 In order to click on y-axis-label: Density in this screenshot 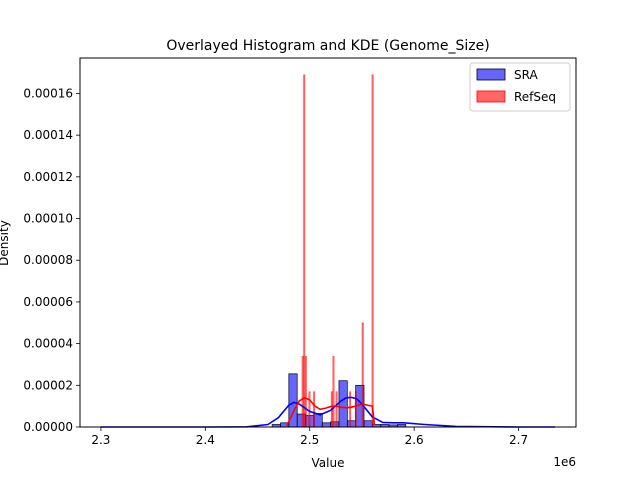, I will do `click(5, 243)`.